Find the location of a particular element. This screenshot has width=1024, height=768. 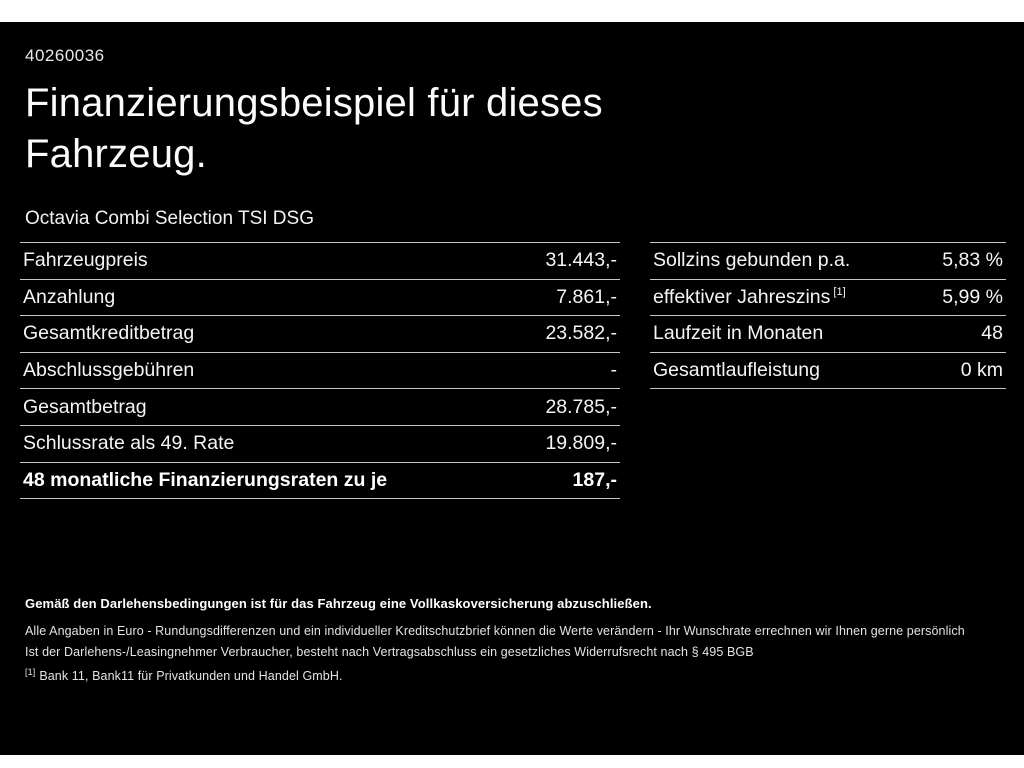

table-row: Fahrzeugpreis 31.443,- is located at coordinates (320, 260).